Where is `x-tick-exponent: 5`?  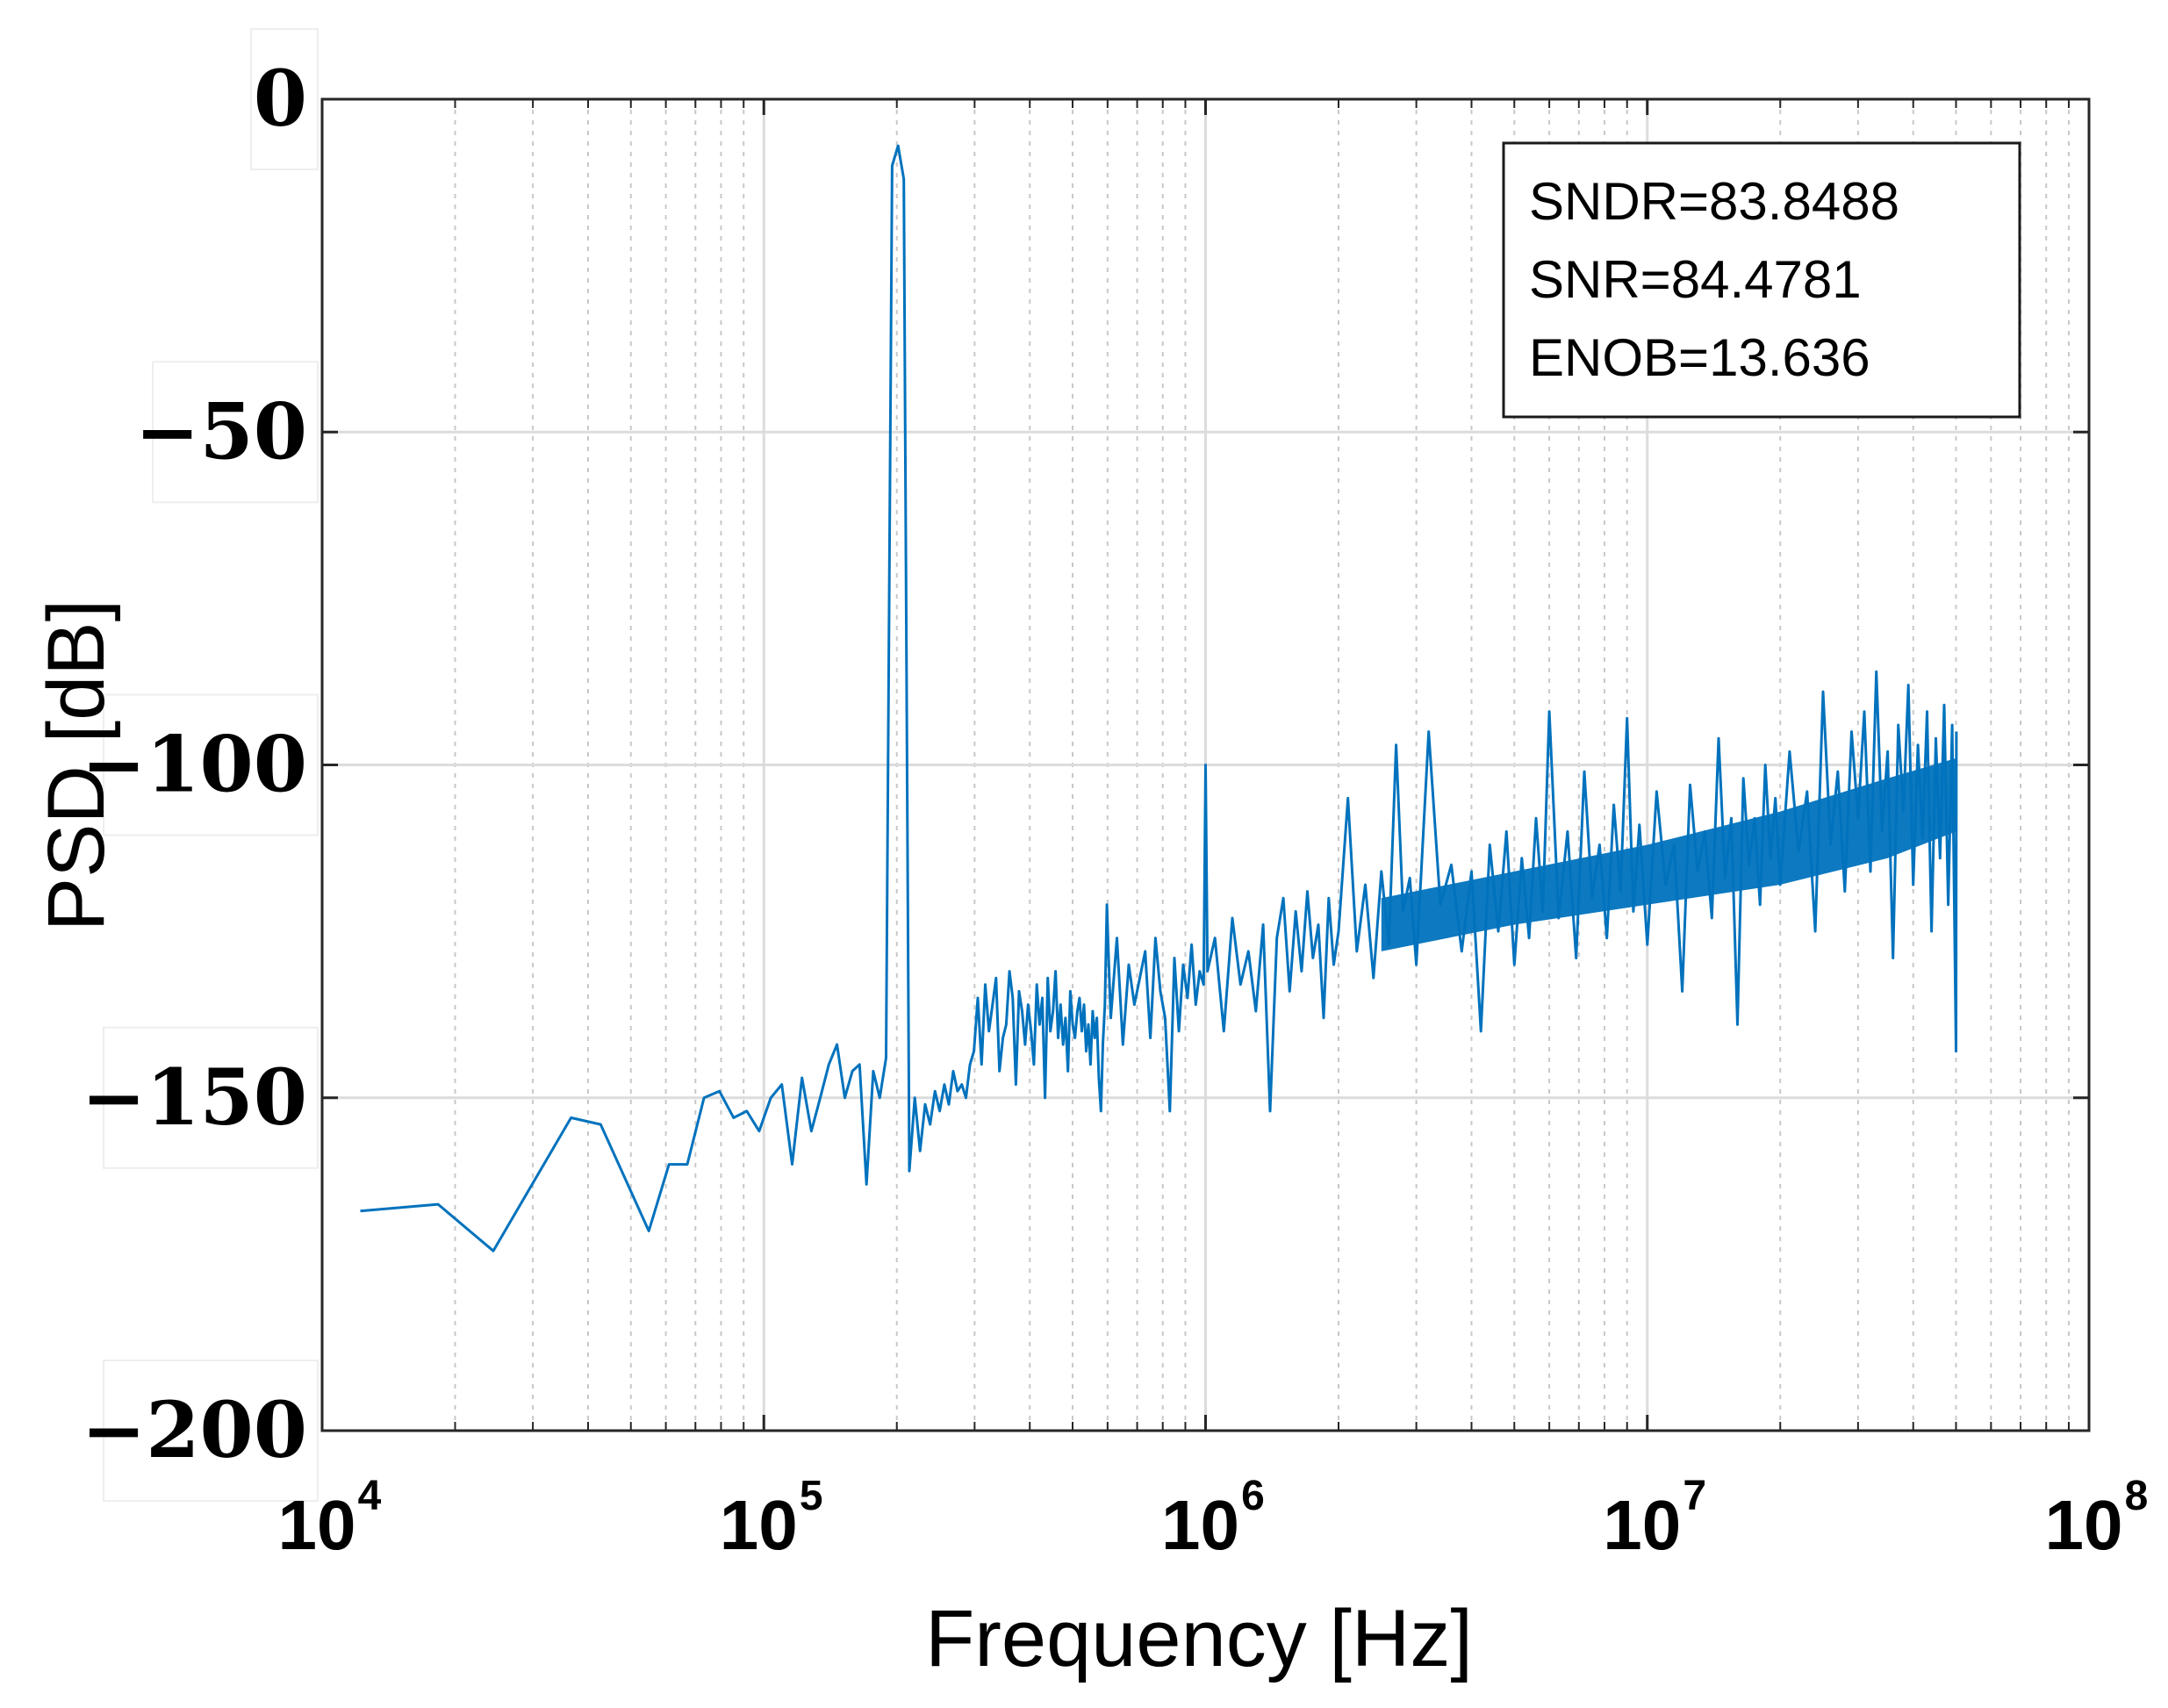 x-tick-exponent: 5 is located at coordinates (811, 1496).